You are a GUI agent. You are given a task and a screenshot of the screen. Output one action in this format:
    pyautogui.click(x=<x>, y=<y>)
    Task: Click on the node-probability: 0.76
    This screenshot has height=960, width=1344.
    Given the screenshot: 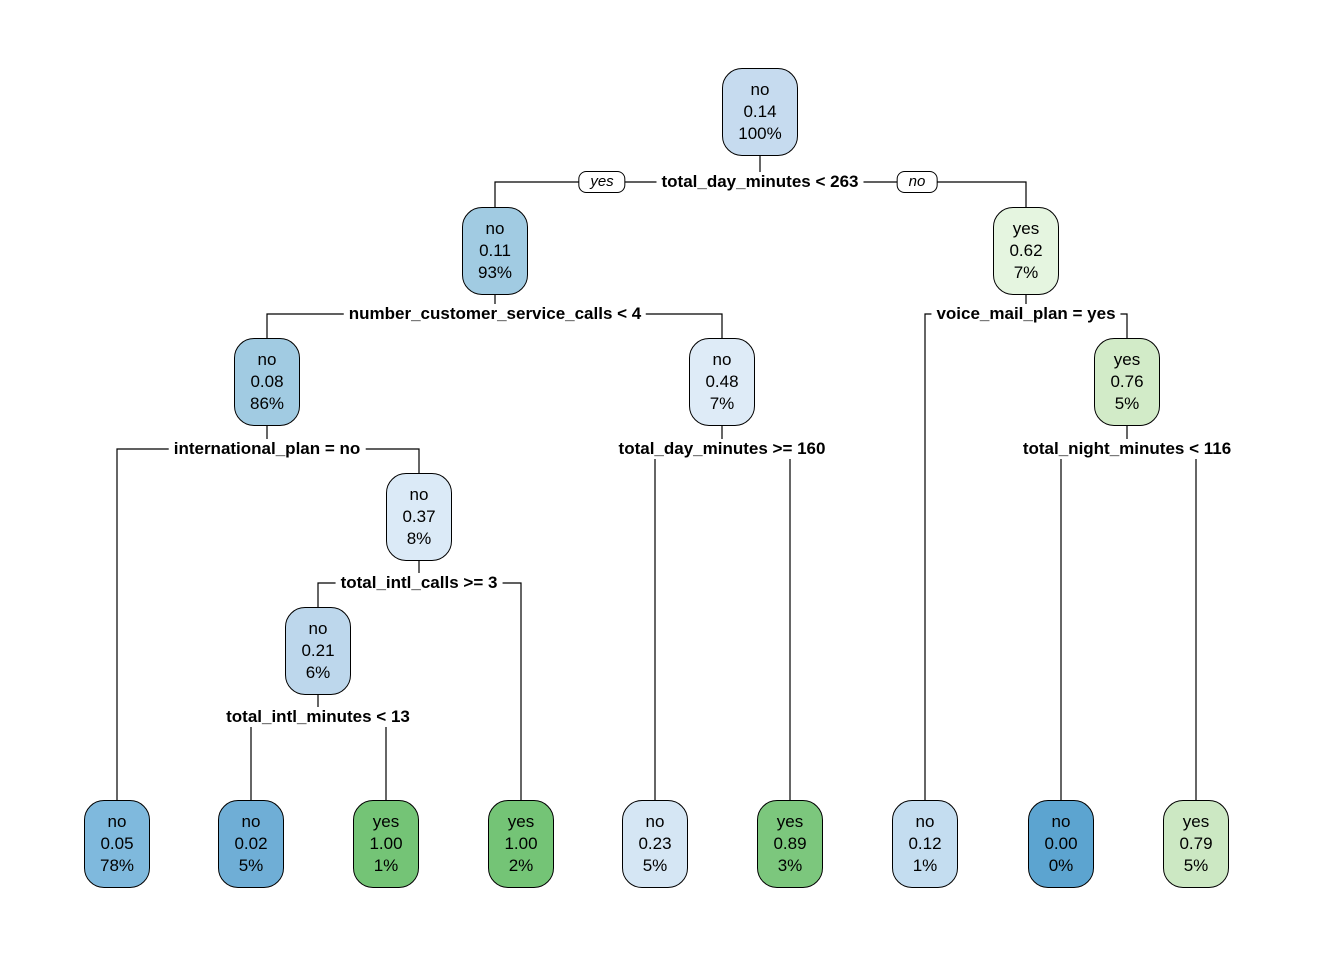 What is the action you would take?
    pyautogui.click(x=1127, y=381)
    